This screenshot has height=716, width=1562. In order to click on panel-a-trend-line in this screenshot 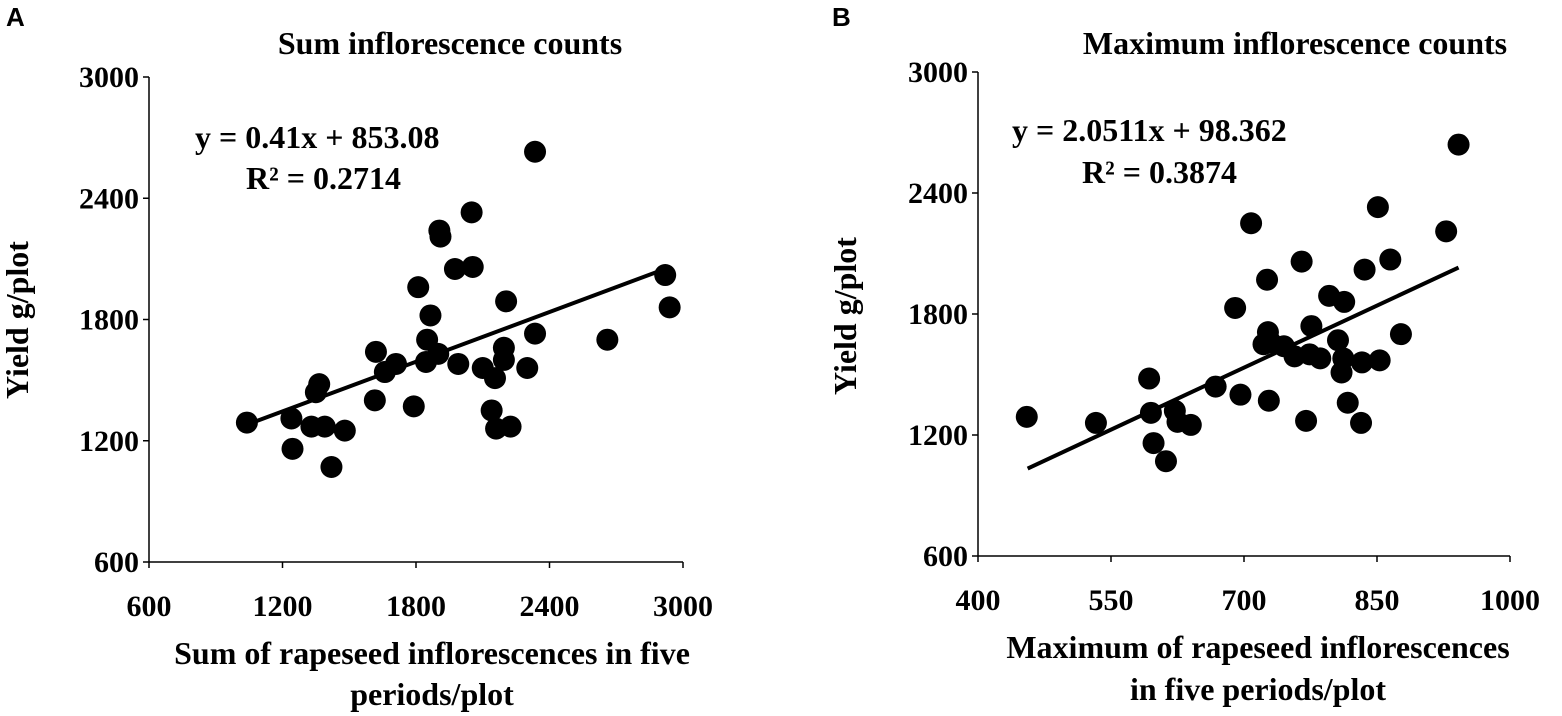, I will do `click(455, 347)`.